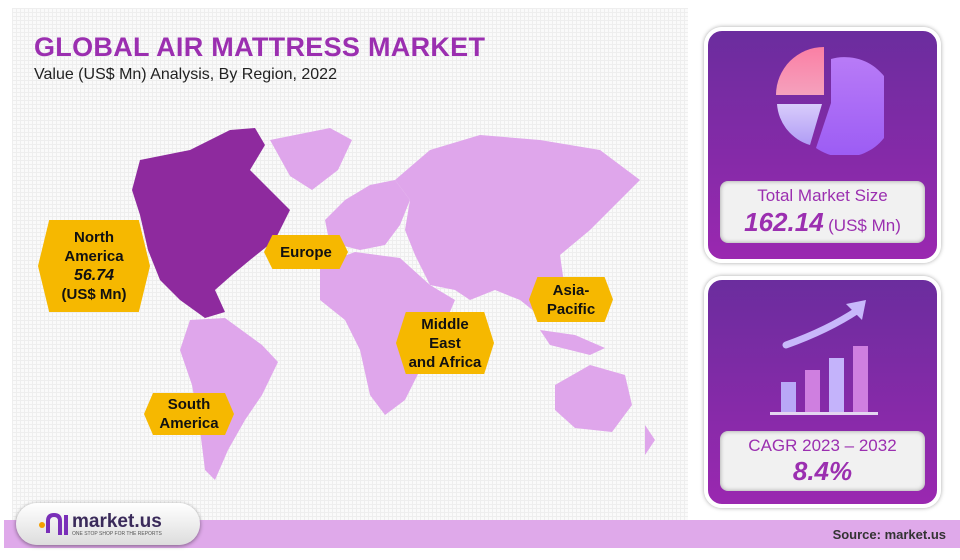 Image resolution: width=960 pixels, height=560 pixels. I want to click on label-text: South, so click(189, 404).